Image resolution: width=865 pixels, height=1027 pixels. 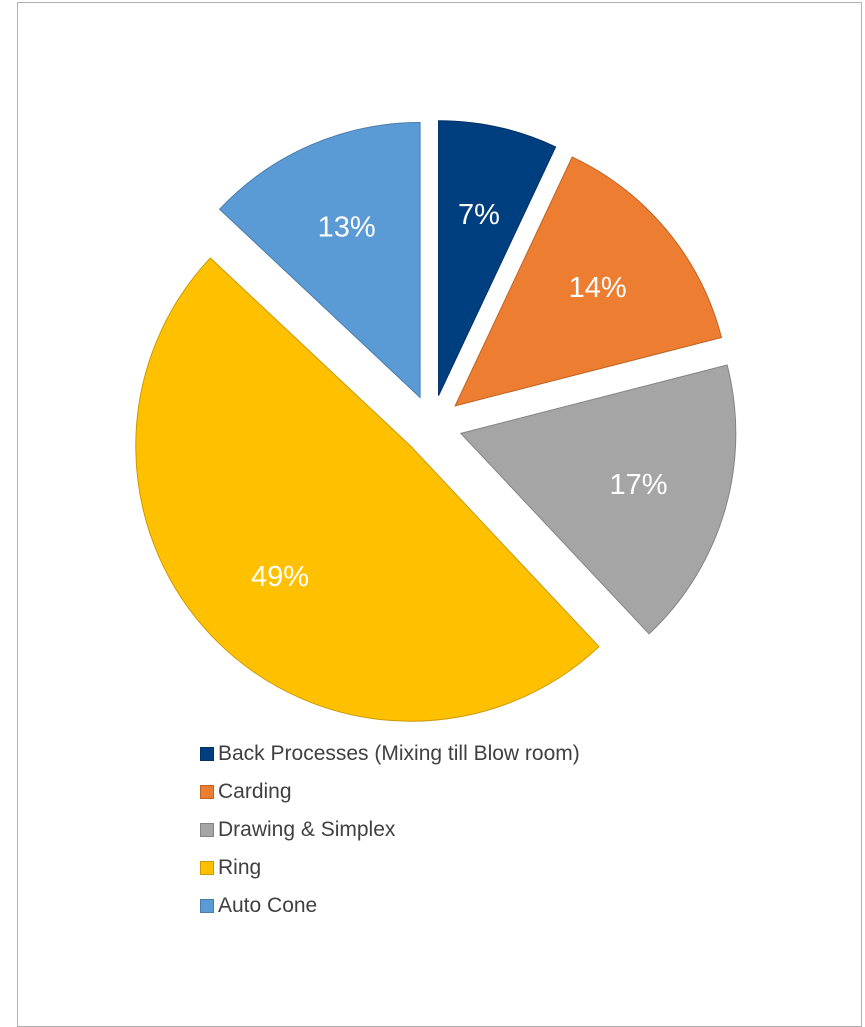 What do you see at coordinates (255, 791) in the screenshot?
I see `legend-label: Carding` at bounding box center [255, 791].